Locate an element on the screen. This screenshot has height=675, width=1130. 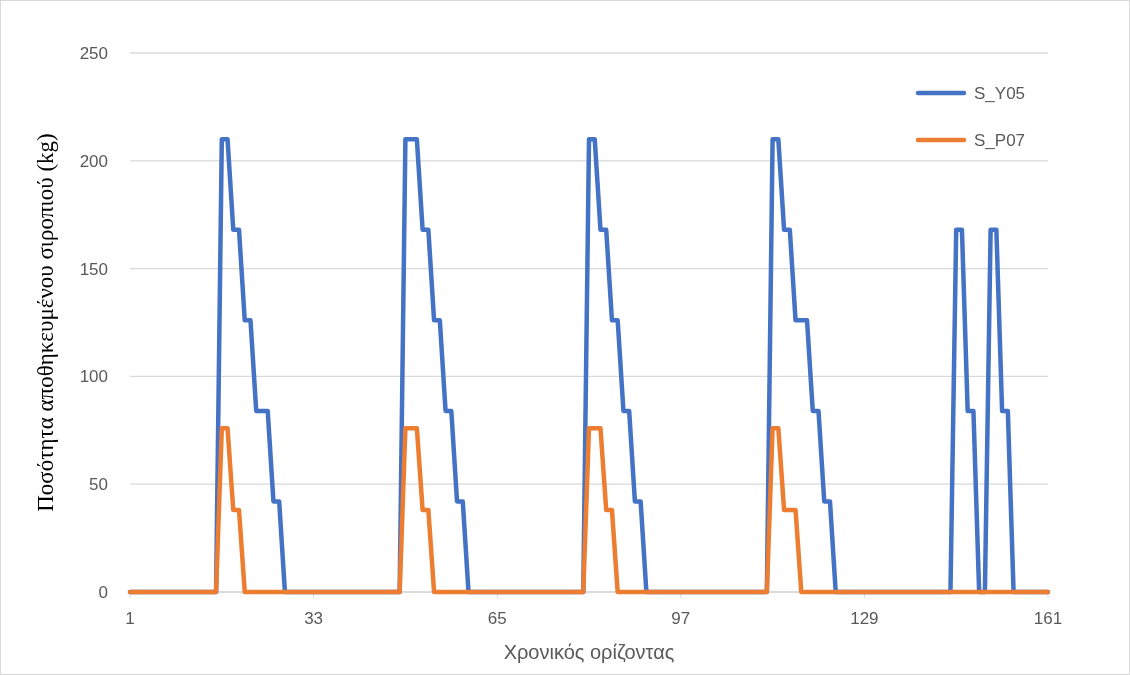
y-tick-label: 250 is located at coordinates (93, 53).